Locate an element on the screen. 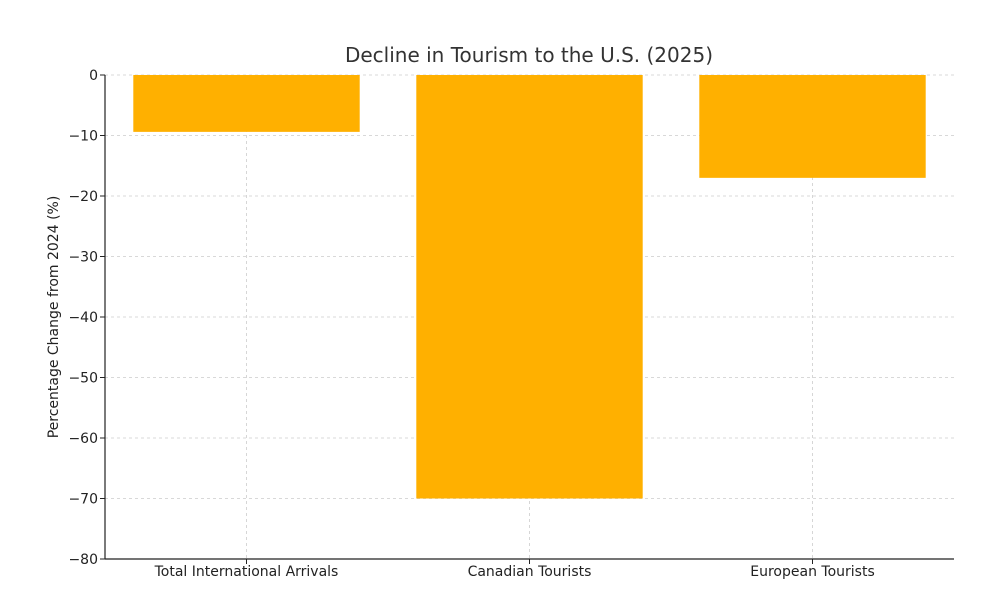  y-tick-label: −40 is located at coordinates (83, 318).